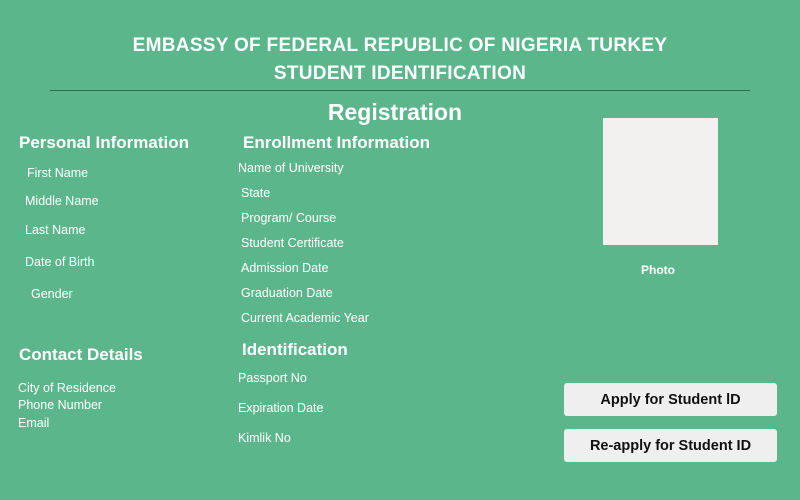  I want to click on photo-label: Photo, so click(658, 270).